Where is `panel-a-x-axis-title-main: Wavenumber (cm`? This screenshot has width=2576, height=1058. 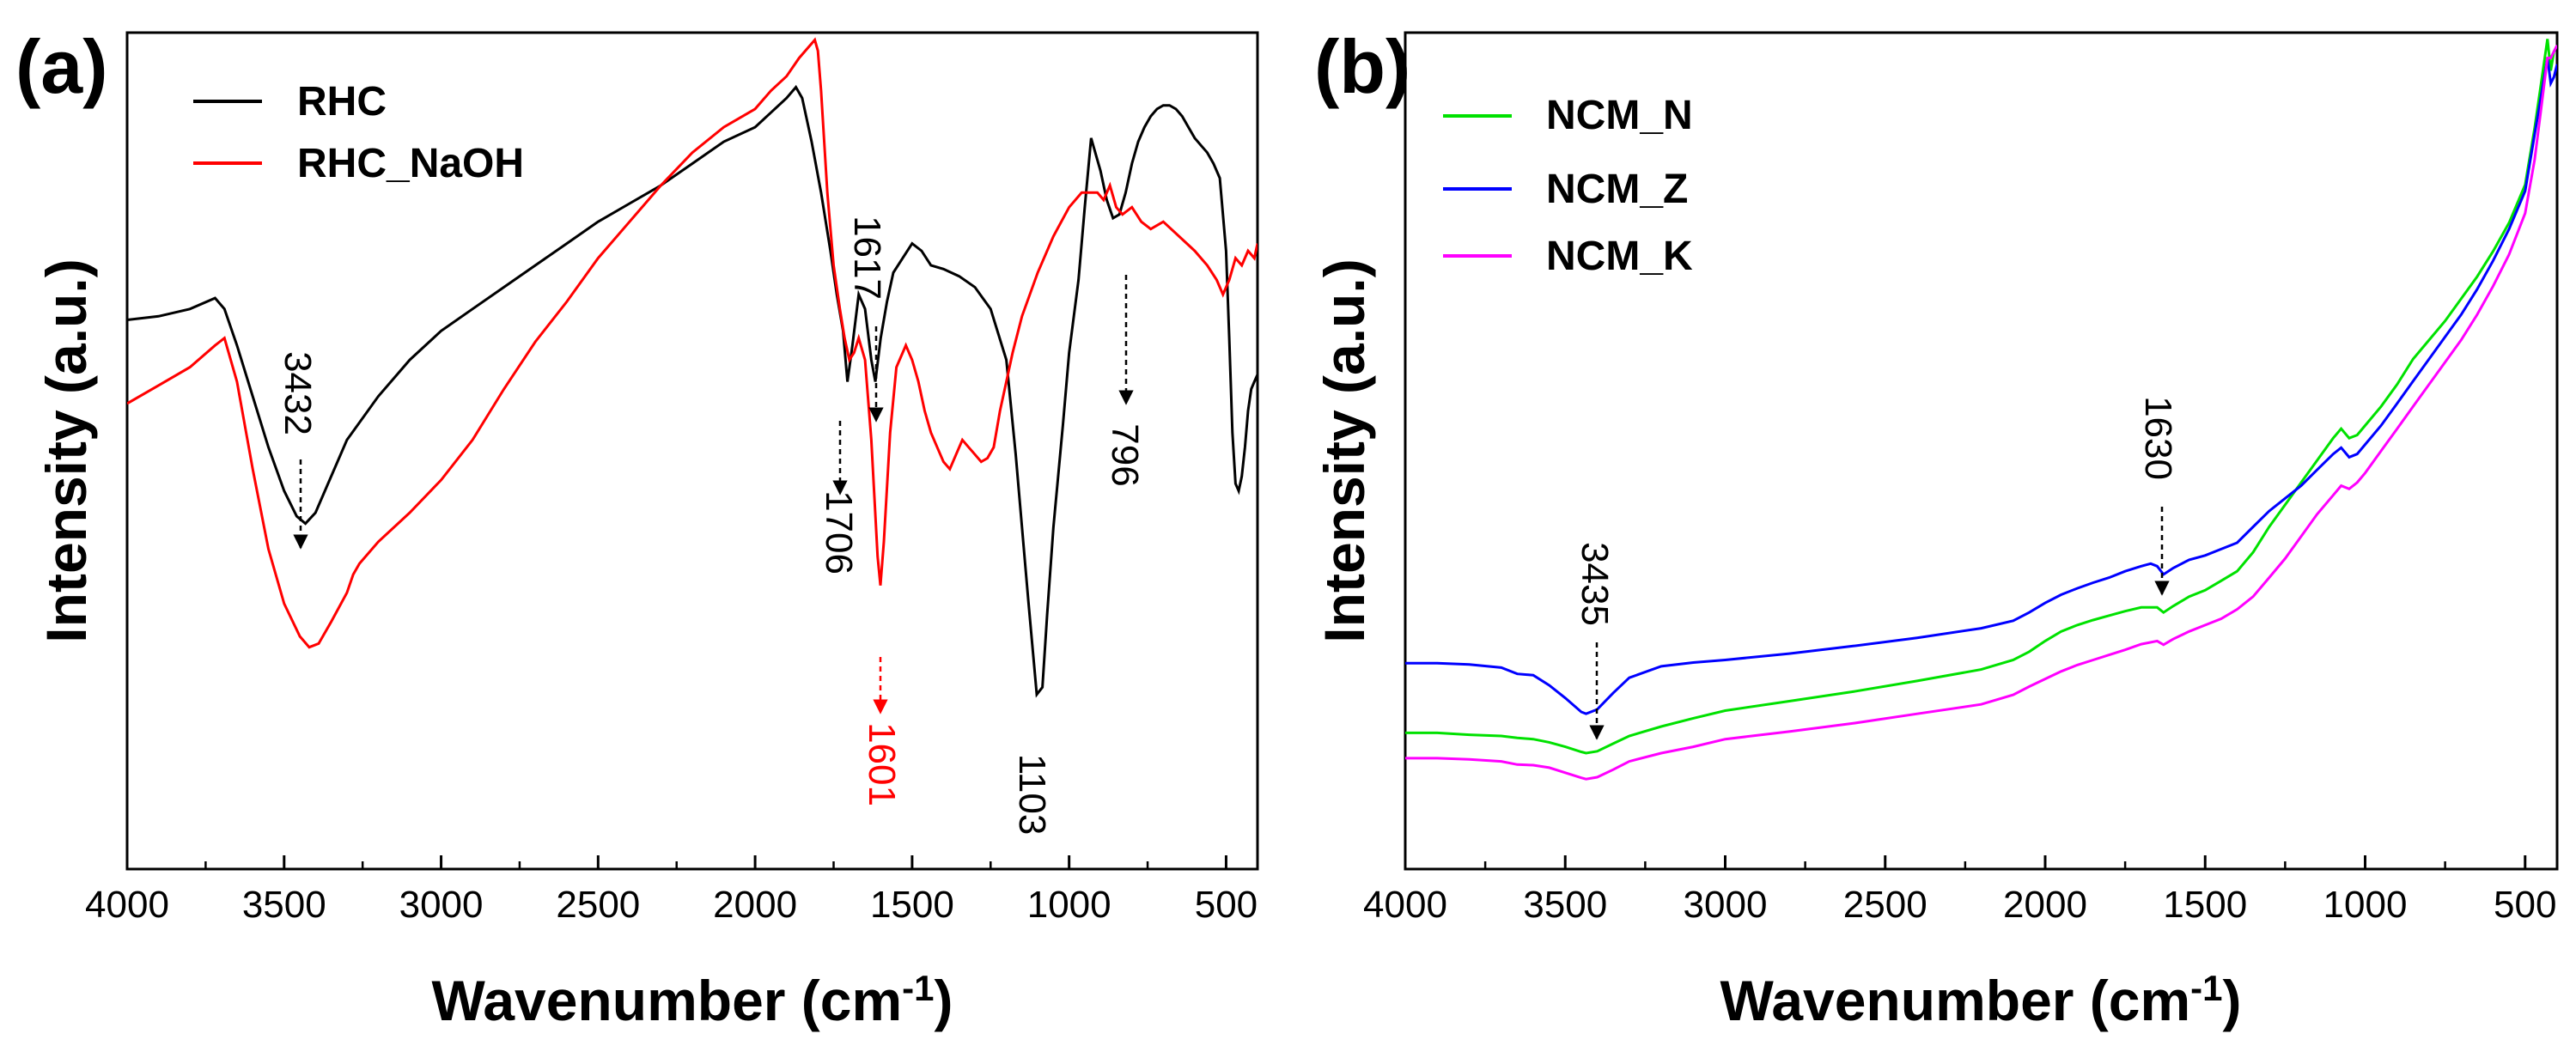
panel-a-x-axis-title-main: Wavenumber (cm is located at coordinates (666, 1000).